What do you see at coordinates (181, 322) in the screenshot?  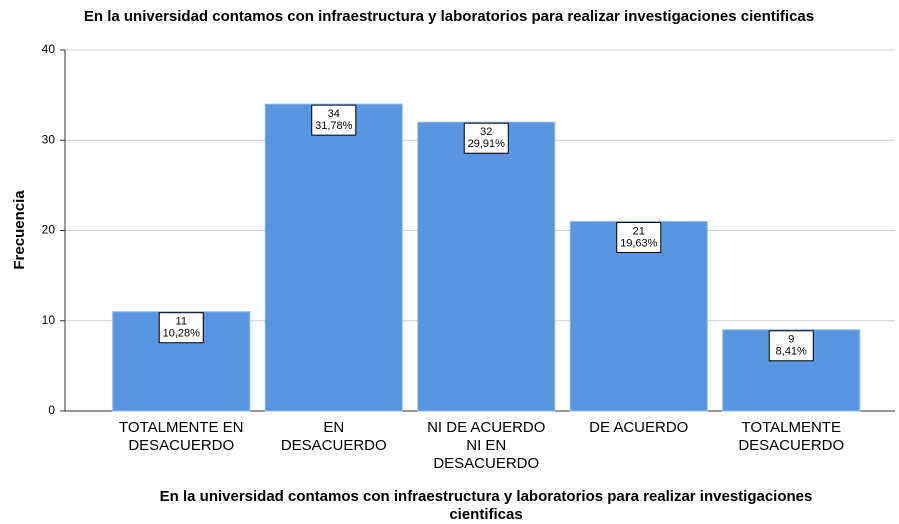 I see `data-label: 11` at bounding box center [181, 322].